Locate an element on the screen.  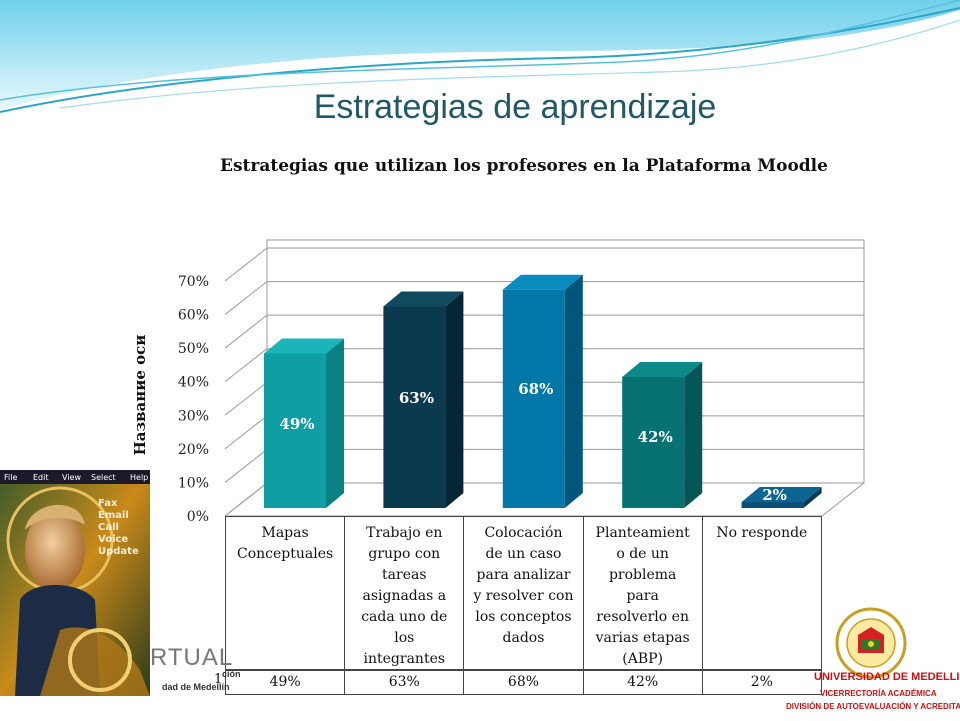
category-label-line: No responde is located at coordinates (762, 533).